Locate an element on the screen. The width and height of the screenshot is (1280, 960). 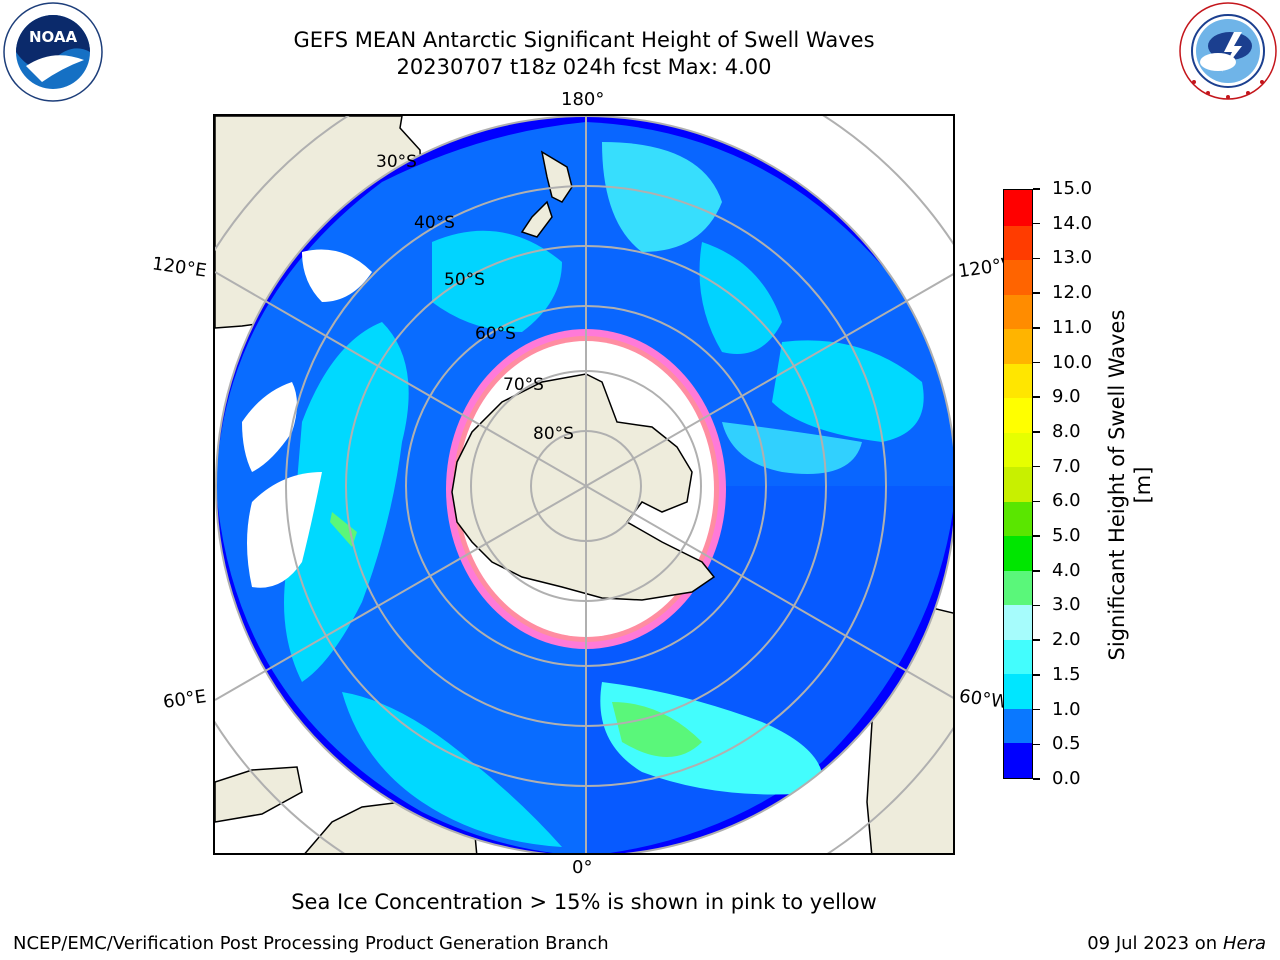
lon-label-180: 180° is located at coordinates (583, 99).